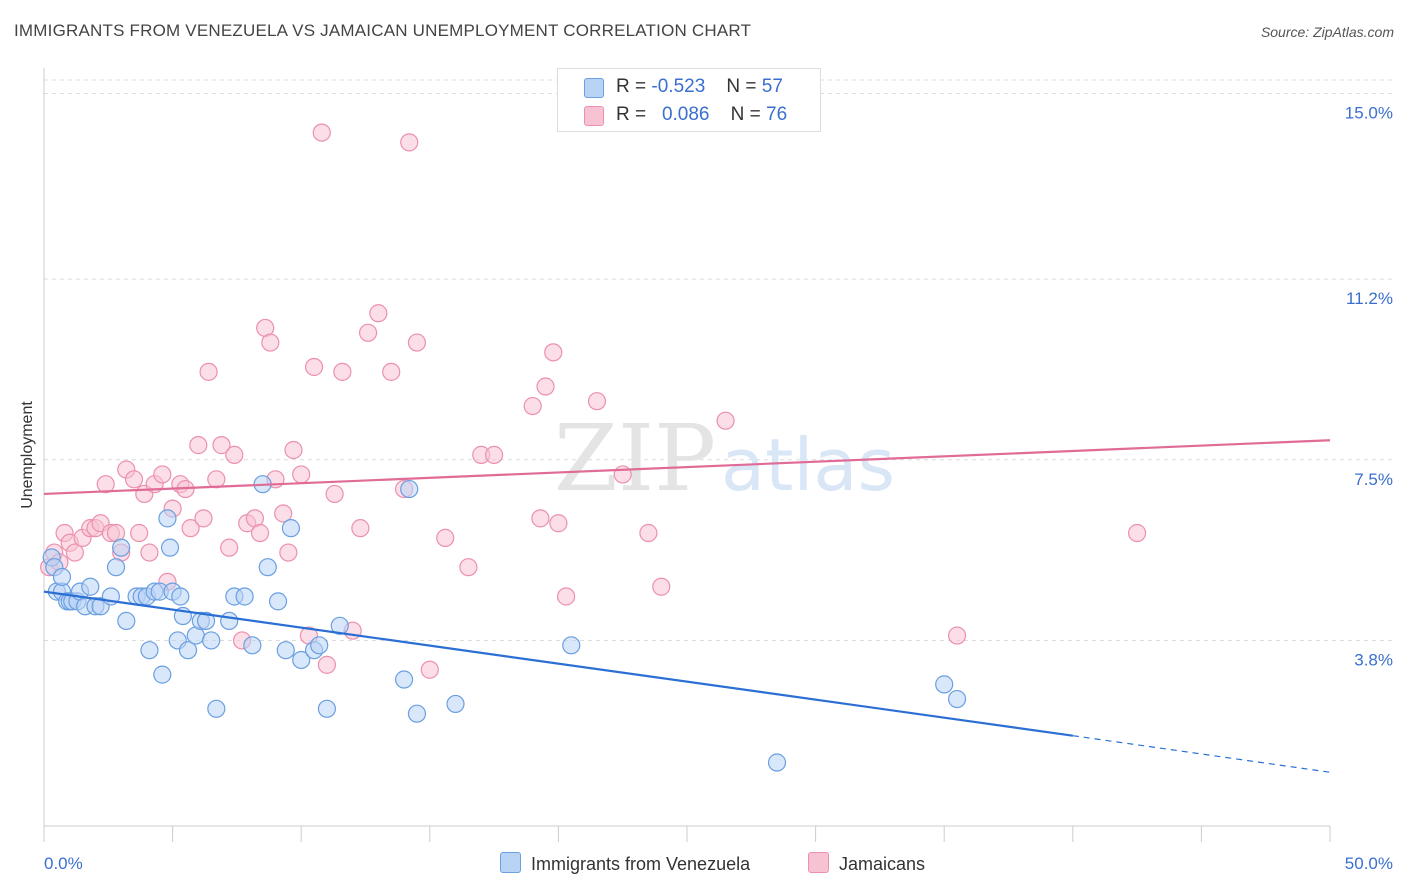  What do you see at coordinates (1369, 113) in the screenshot?
I see `y-tick-label: 15.0%` at bounding box center [1369, 113].